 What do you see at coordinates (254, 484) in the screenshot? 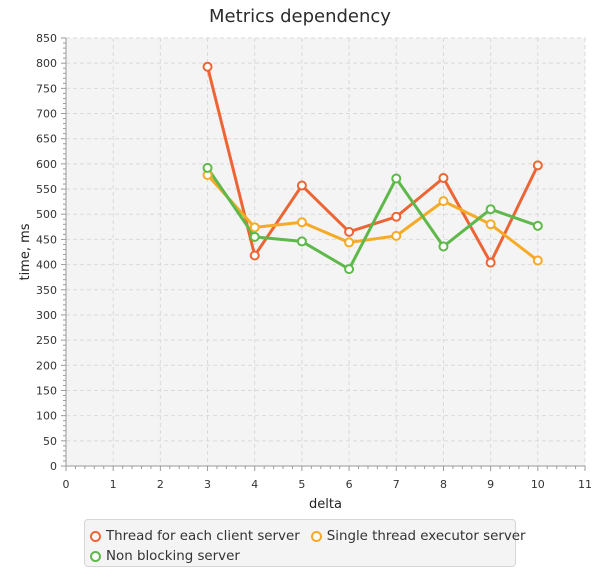
I see `x-tick-label: 4` at bounding box center [254, 484].